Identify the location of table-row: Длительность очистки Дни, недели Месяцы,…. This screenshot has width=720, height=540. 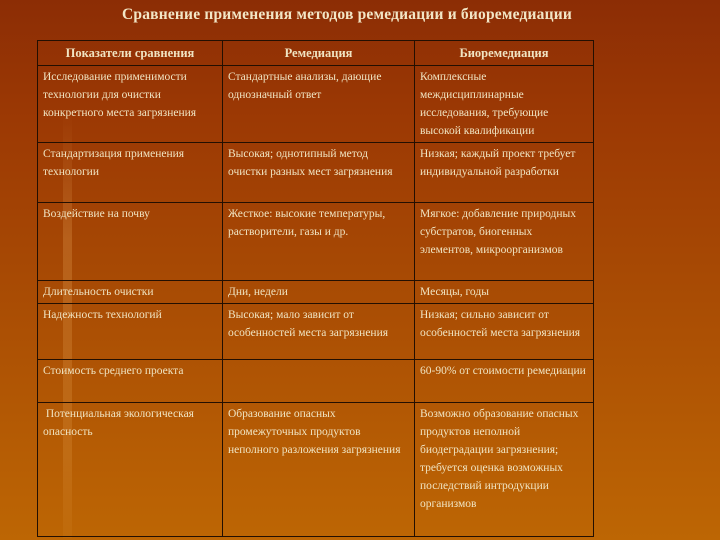
(315, 292).